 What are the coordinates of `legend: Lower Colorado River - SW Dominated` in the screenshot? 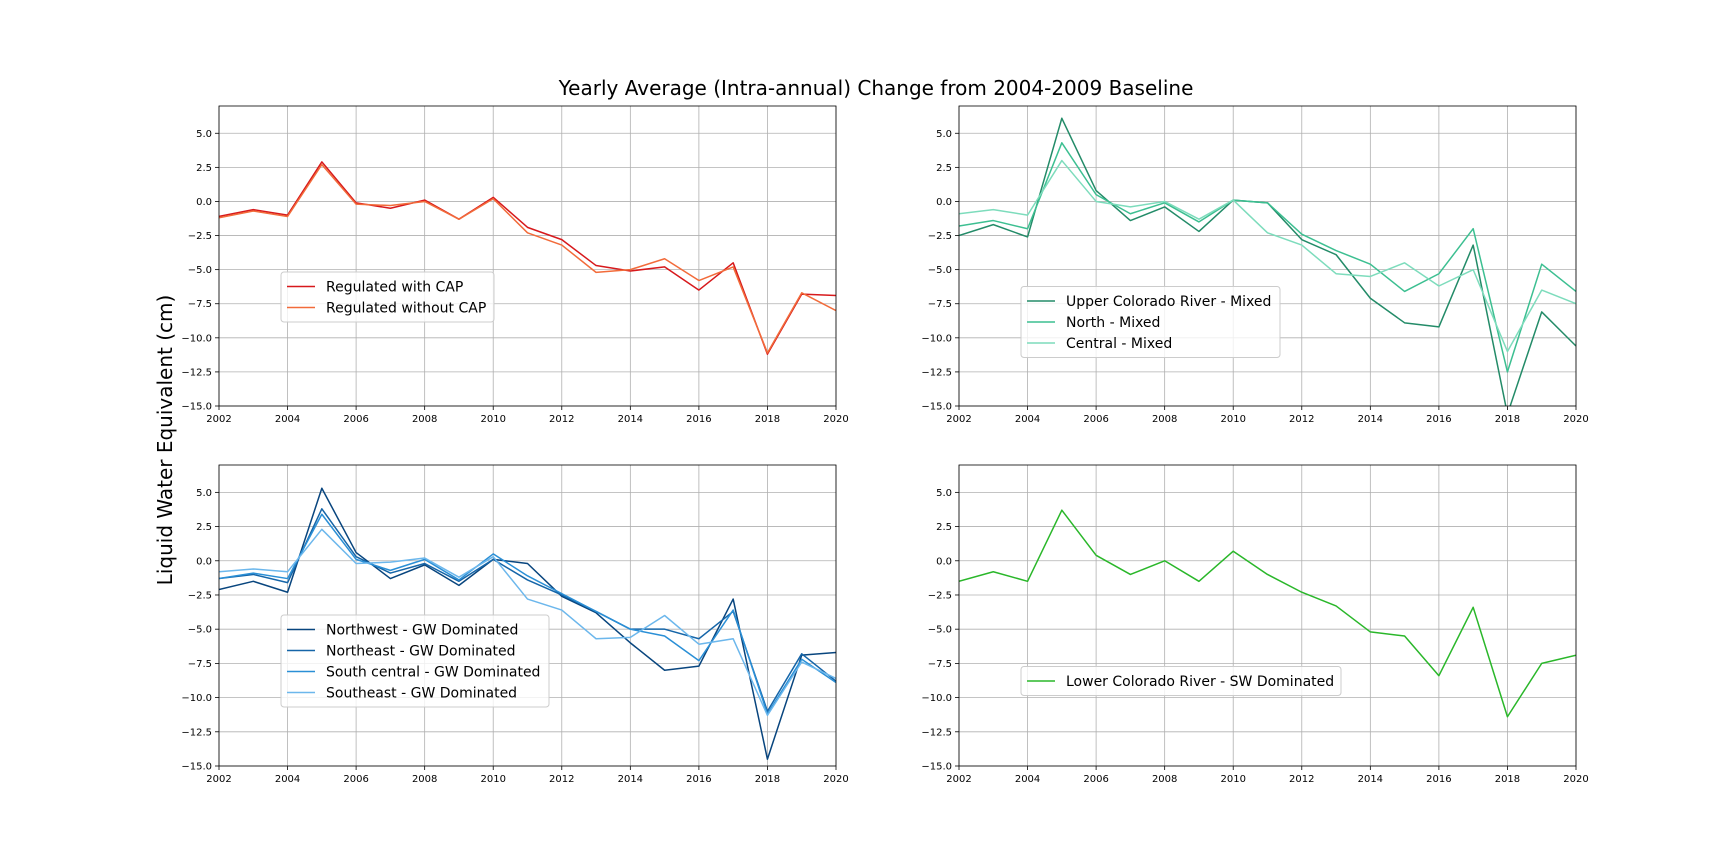 It's located at (1181, 681).